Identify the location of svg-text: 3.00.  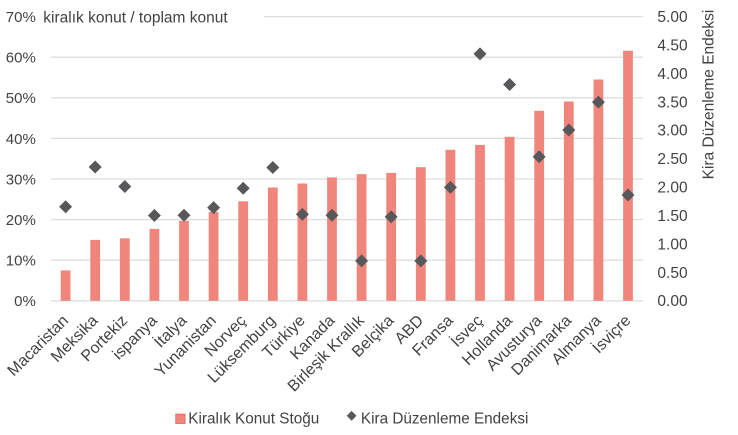
(672, 131).